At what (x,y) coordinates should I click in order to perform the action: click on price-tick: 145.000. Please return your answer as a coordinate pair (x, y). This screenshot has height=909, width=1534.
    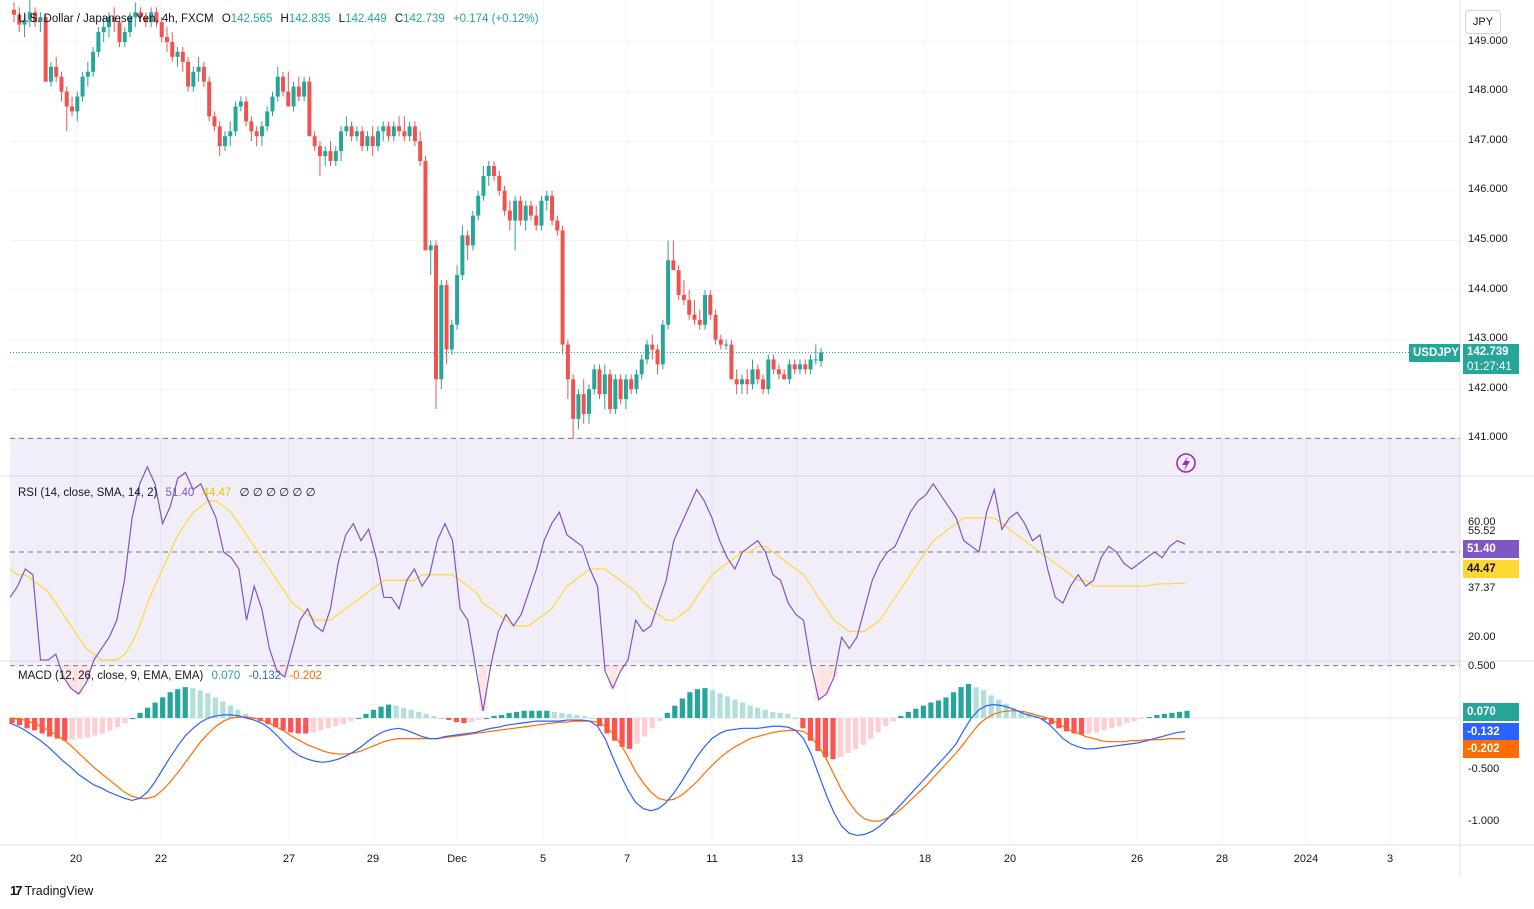
    Looking at the image, I should click on (1488, 239).